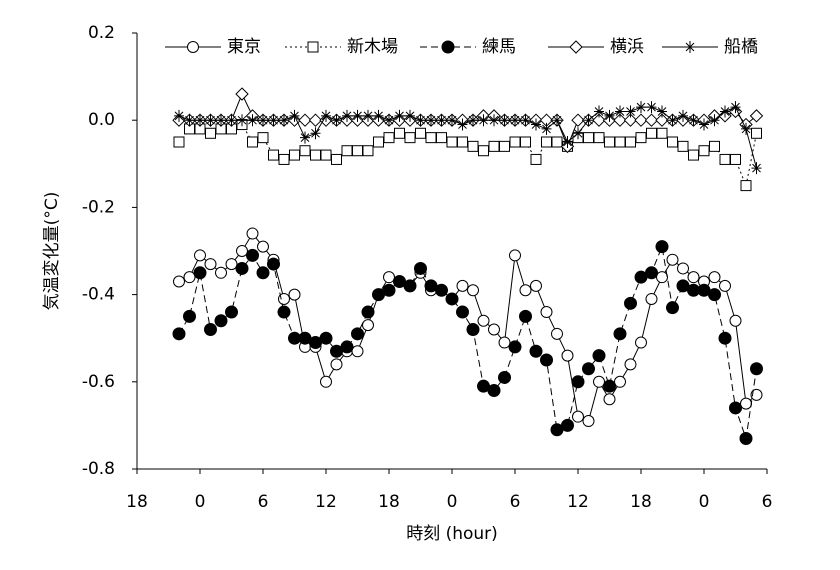 The height and width of the screenshot is (570, 840). I want to click on legend-label: 横浜, so click(627, 47).